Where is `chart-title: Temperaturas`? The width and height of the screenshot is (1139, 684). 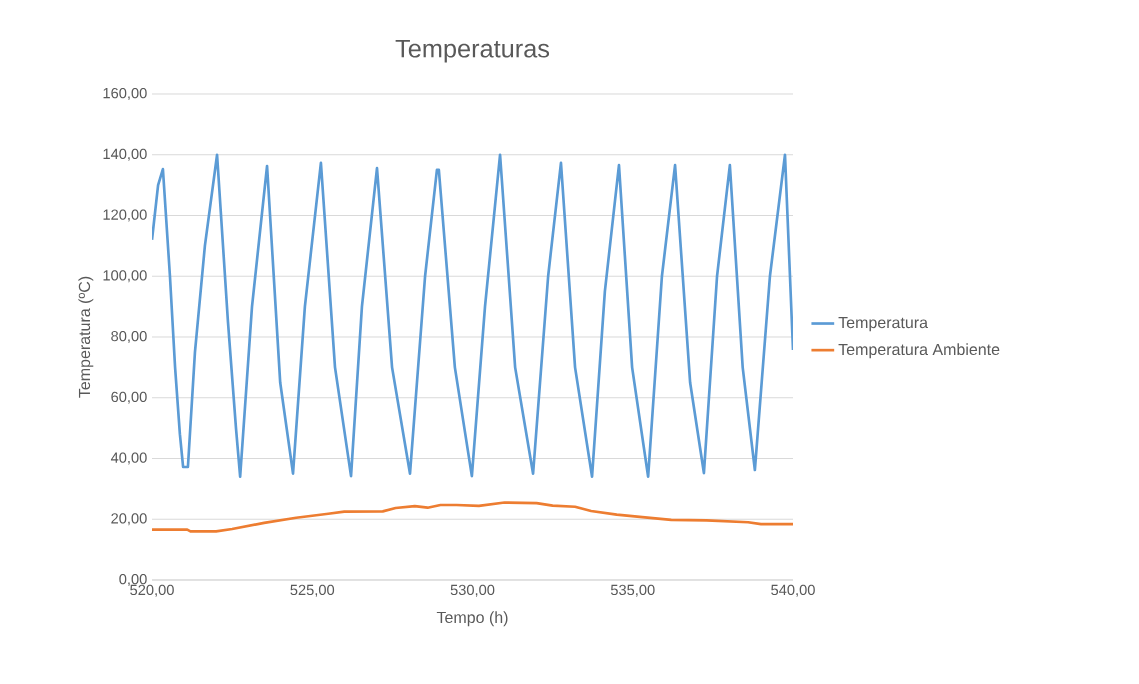 chart-title: Temperaturas is located at coordinates (472, 51).